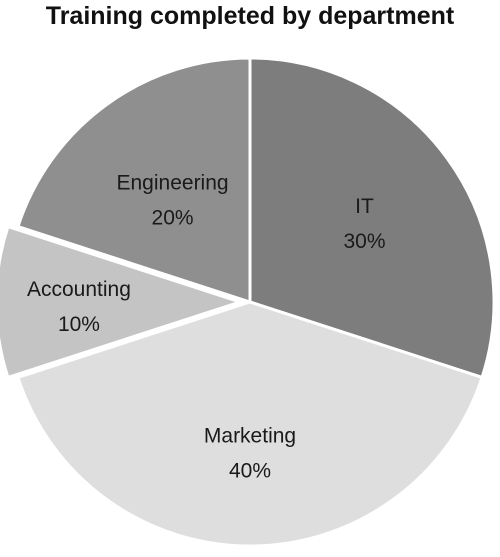  Describe the element at coordinates (250, 435) in the screenshot. I see `slice-label-marketing: Marketing` at that location.